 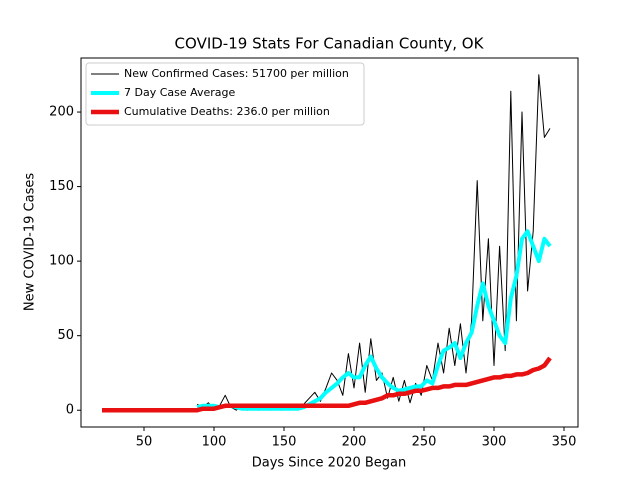 What do you see at coordinates (227, 111) in the screenshot?
I see `legend-label: Cumulative Deaths: 236.0 per million` at bounding box center [227, 111].